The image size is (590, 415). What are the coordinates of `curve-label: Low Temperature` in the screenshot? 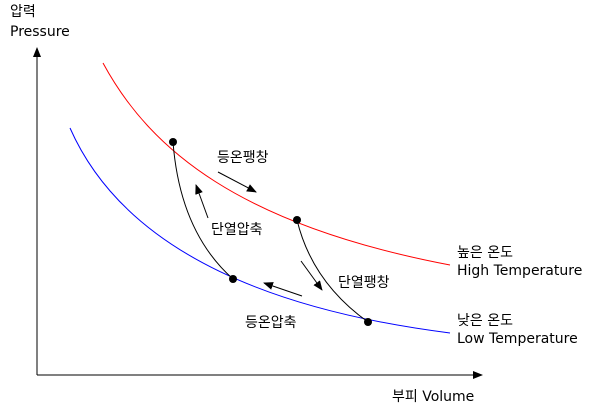 It's located at (517, 339).